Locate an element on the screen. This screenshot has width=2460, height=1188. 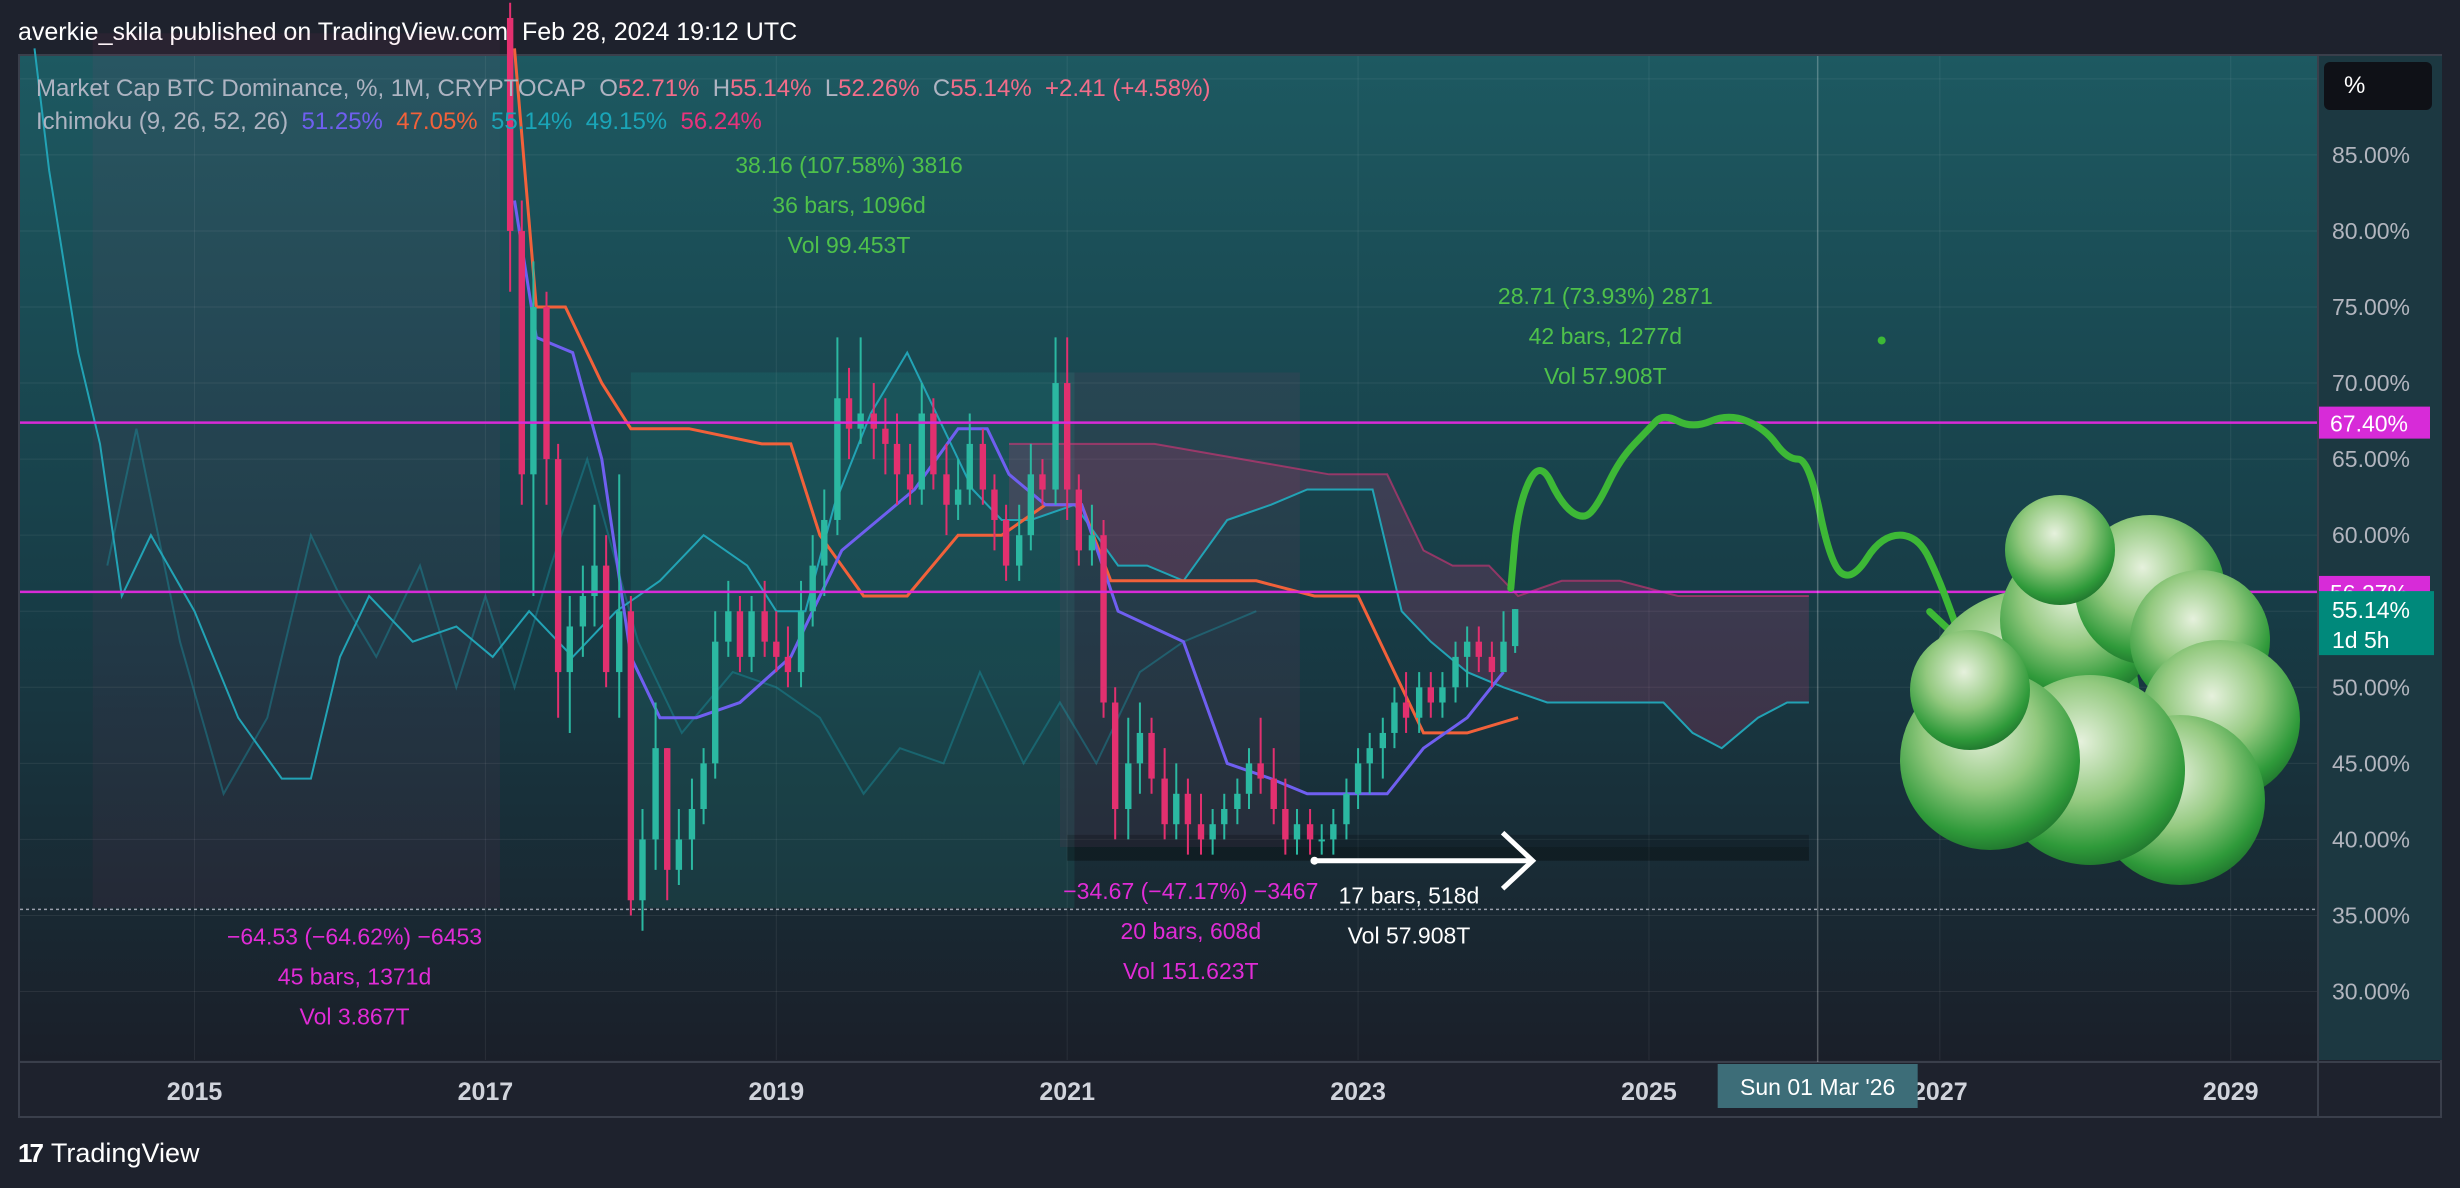
change-value: +2.41 (+4.58%) is located at coordinates (1128, 88).